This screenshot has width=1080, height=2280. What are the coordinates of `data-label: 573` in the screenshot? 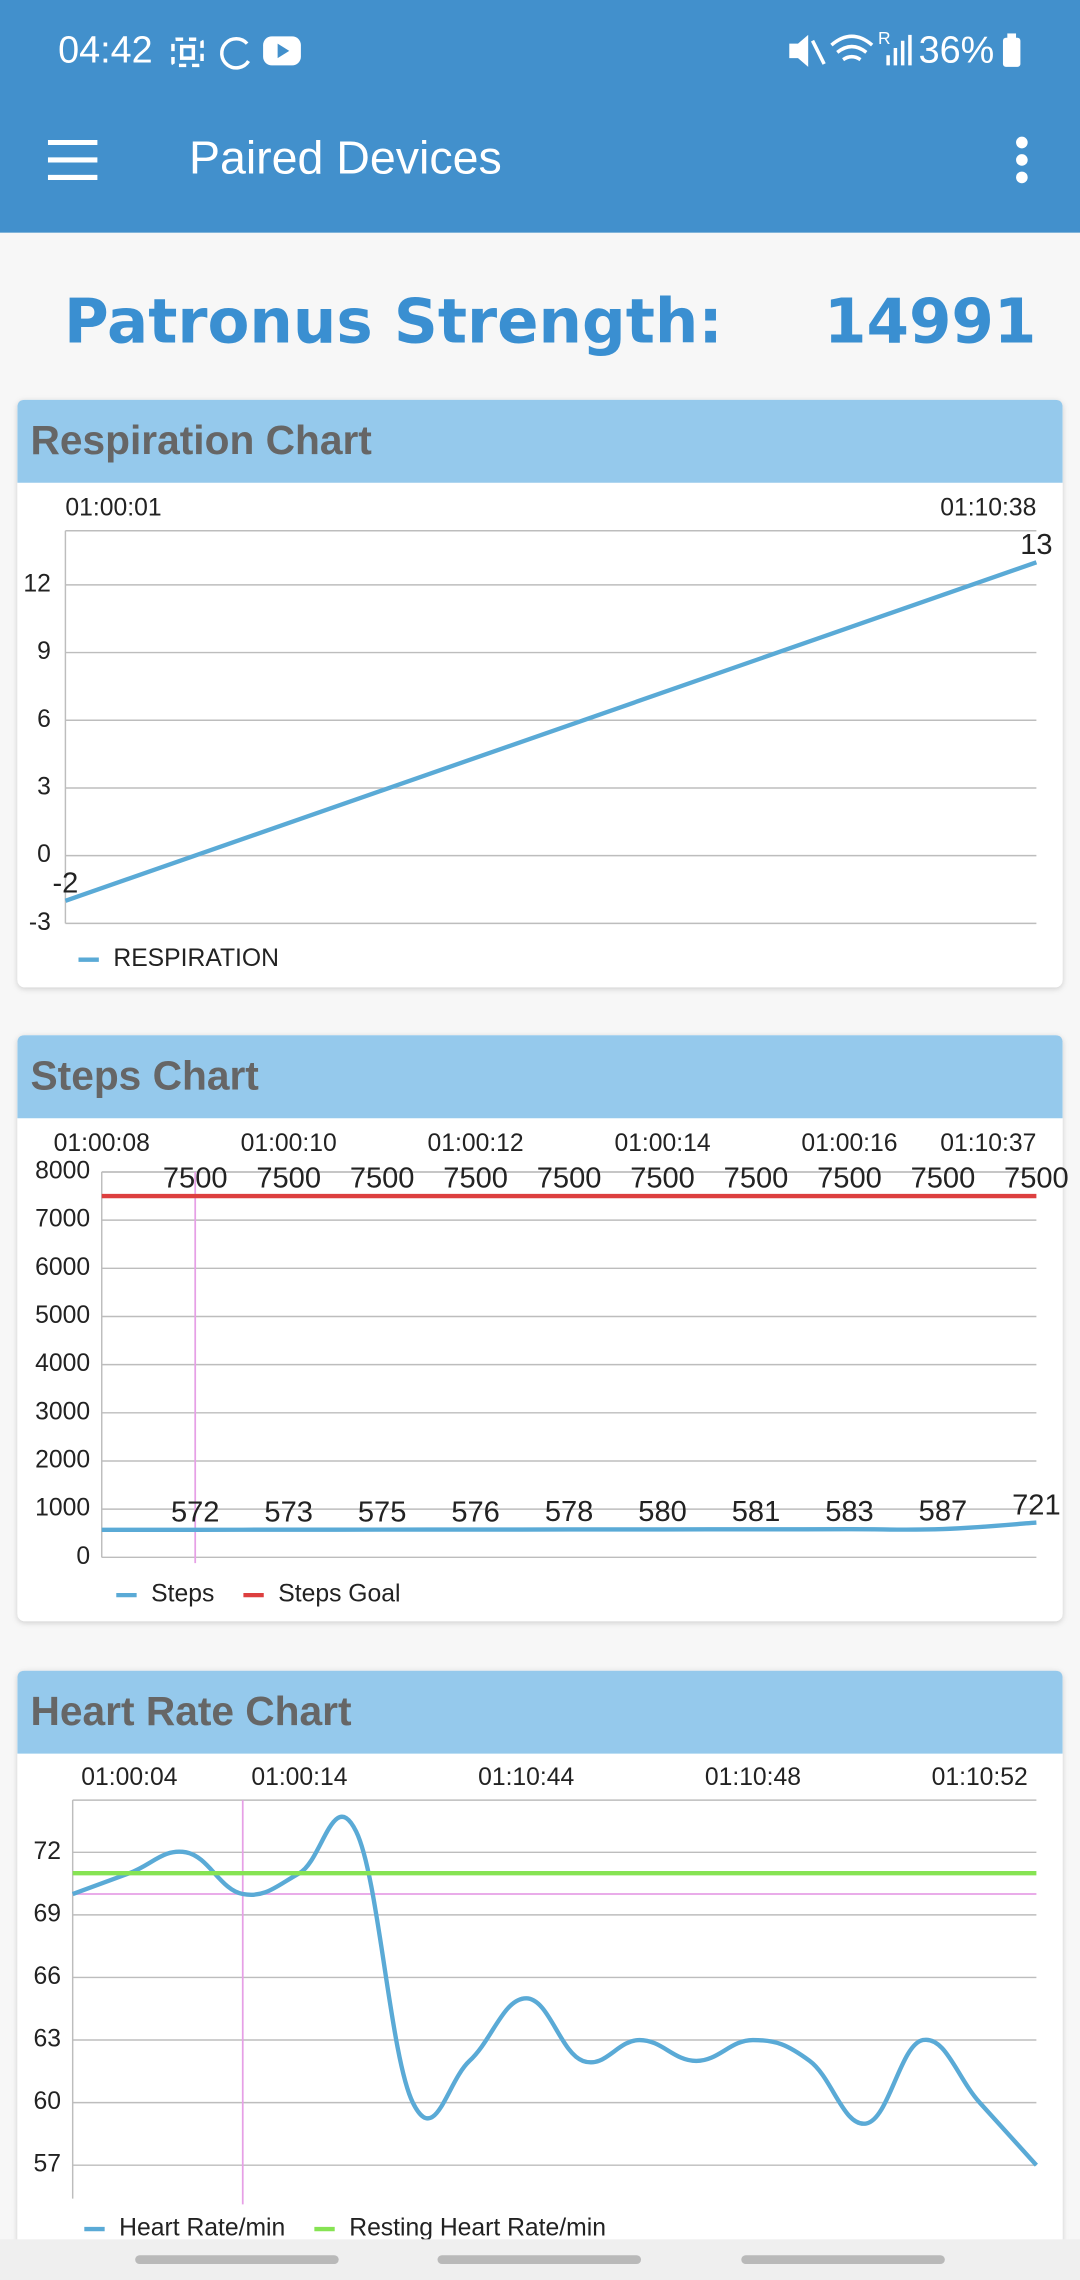 It's located at (288, 1512).